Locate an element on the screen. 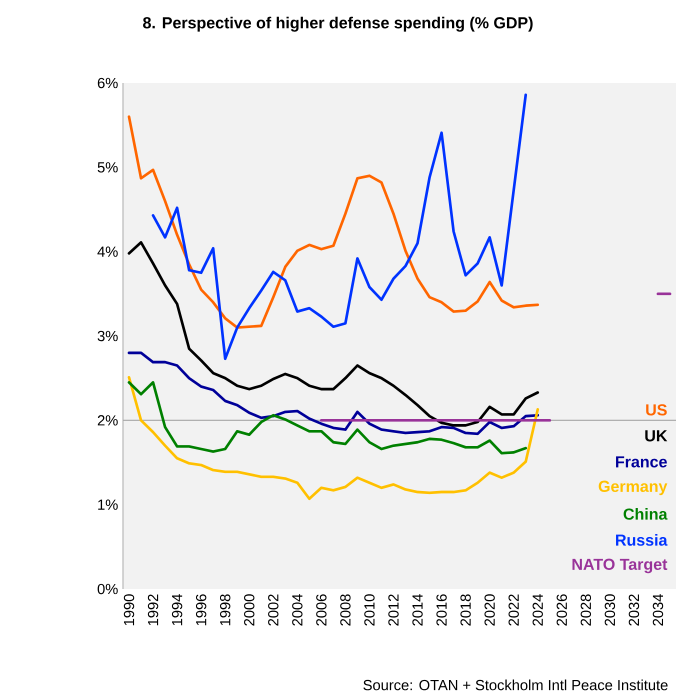  x-tick-label: 2004 is located at coordinates (297, 610).